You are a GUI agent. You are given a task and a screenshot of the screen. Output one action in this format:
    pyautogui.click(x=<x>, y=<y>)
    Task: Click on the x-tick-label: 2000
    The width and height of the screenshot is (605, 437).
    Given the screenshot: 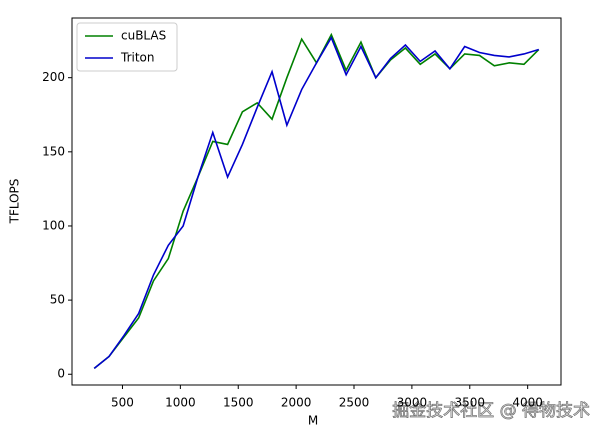 What is the action you would take?
    pyautogui.click(x=296, y=403)
    